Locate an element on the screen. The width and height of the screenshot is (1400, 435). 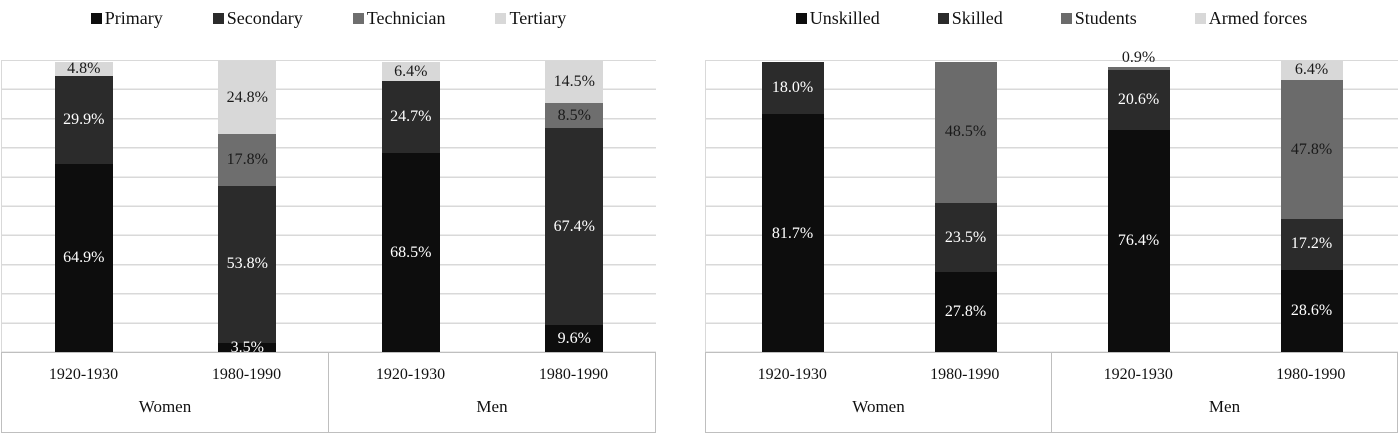
segment-value-label: 24.7% is located at coordinates (411, 116).